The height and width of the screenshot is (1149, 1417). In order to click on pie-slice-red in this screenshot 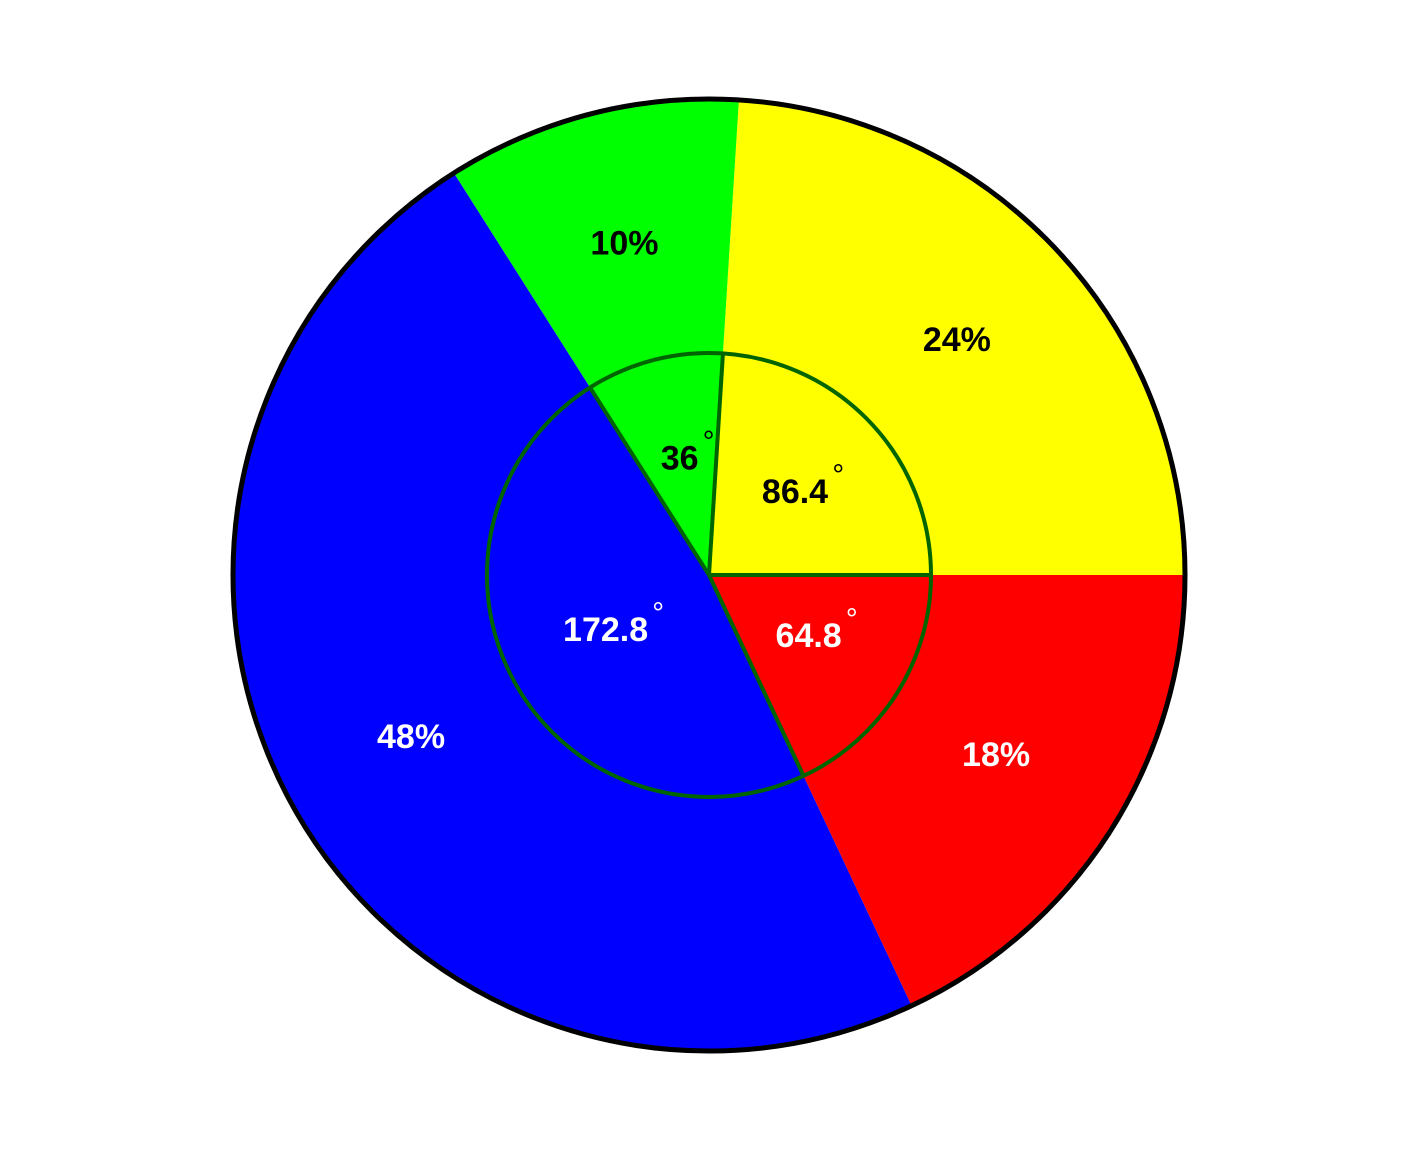, I will do `click(947, 790)`.